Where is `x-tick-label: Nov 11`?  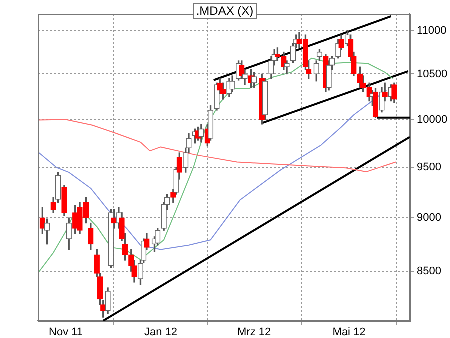
x-tick-label: Nov 11 is located at coordinates (66, 332).